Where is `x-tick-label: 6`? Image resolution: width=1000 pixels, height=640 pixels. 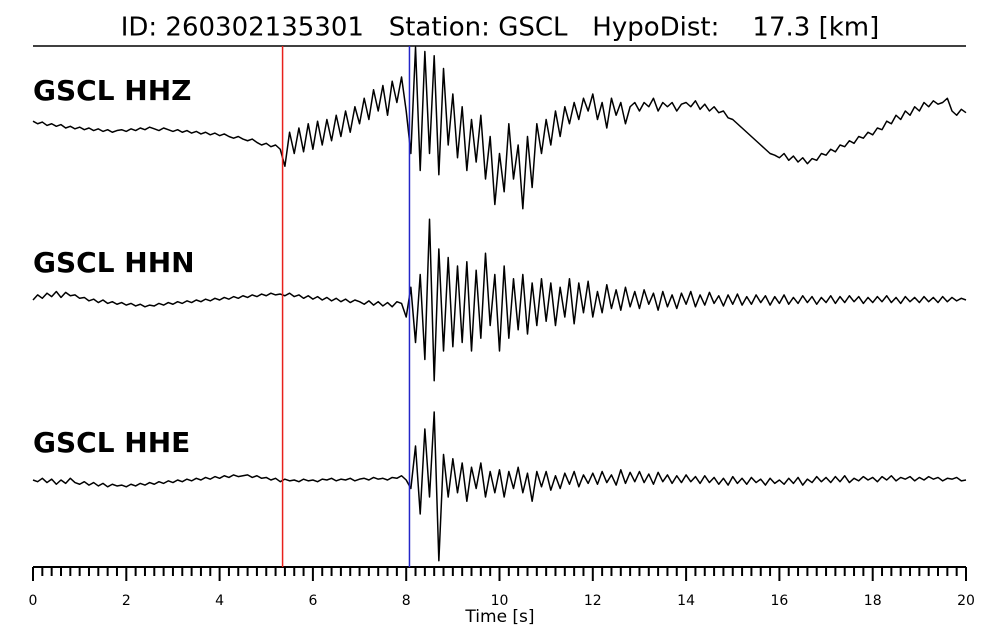 x-tick-label: 6 is located at coordinates (312, 601).